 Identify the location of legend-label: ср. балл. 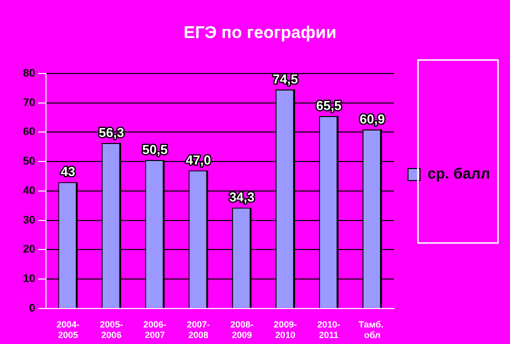
(458, 174).